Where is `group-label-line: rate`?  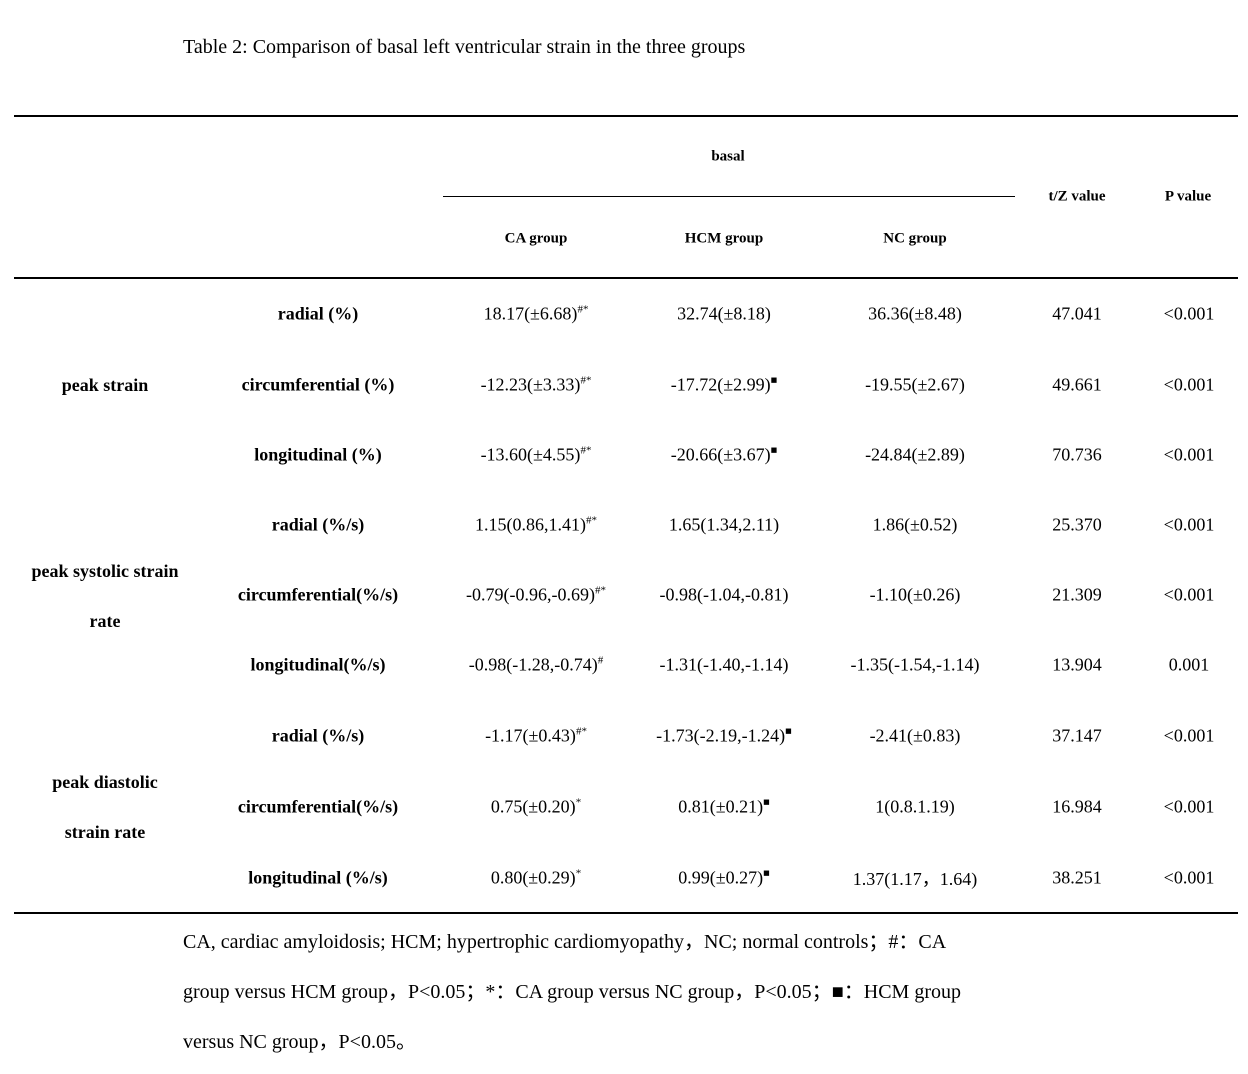
group-label-line: rate is located at coordinates (105, 621).